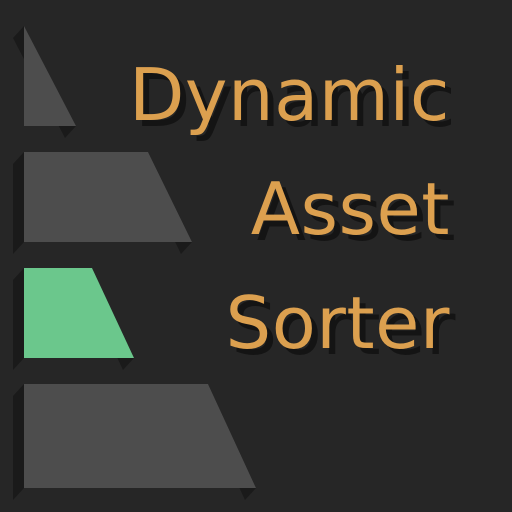 This screenshot has height=512, width=512. What do you see at coordinates (289, 95) in the screenshot?
I see `title-line-1: Dynamic` at bounding box center [289, 95].